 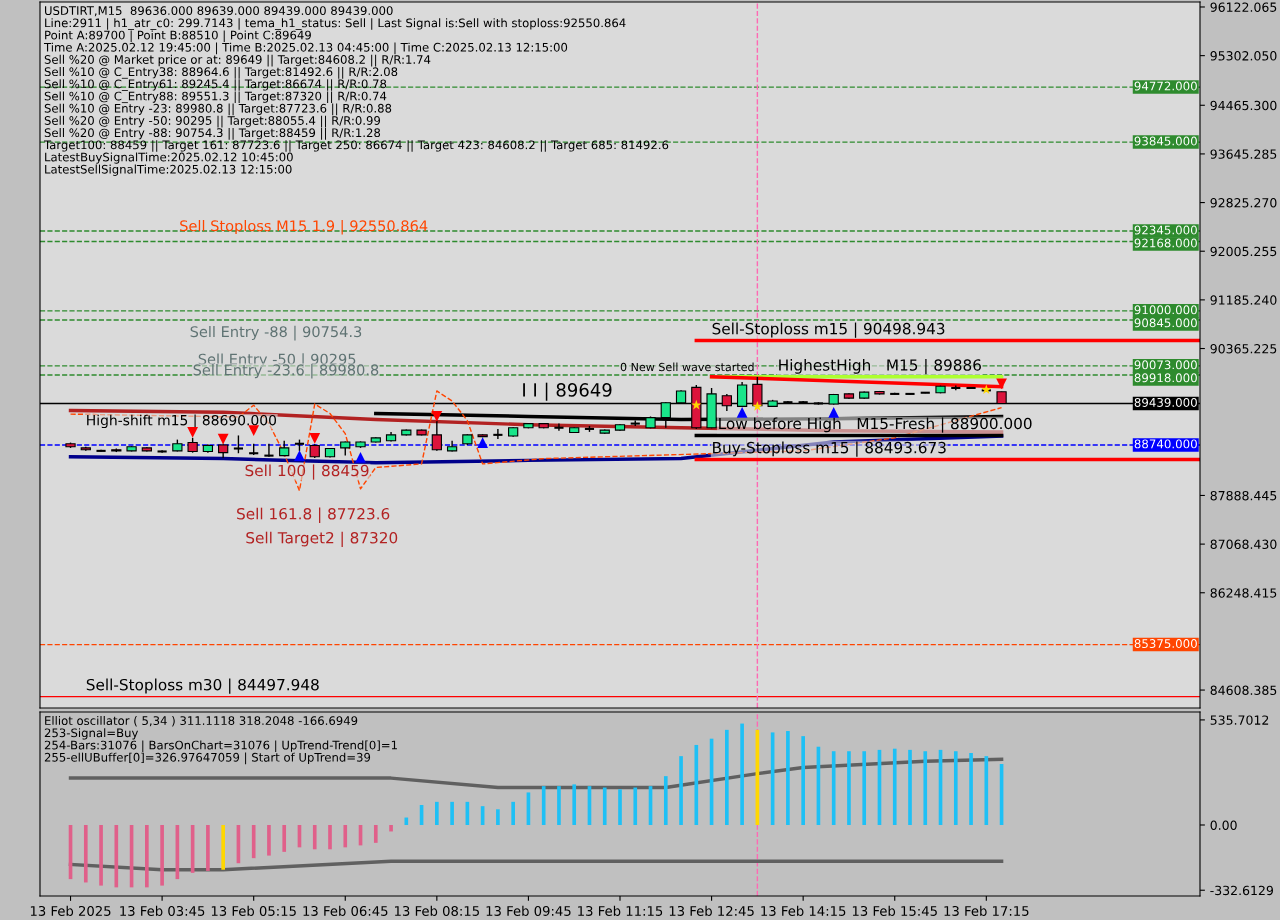 What do you see at coordinates (1223, 825) in the screenshot?
I see `y-tick-label: 0.00` at bounding box center [1223, 825].